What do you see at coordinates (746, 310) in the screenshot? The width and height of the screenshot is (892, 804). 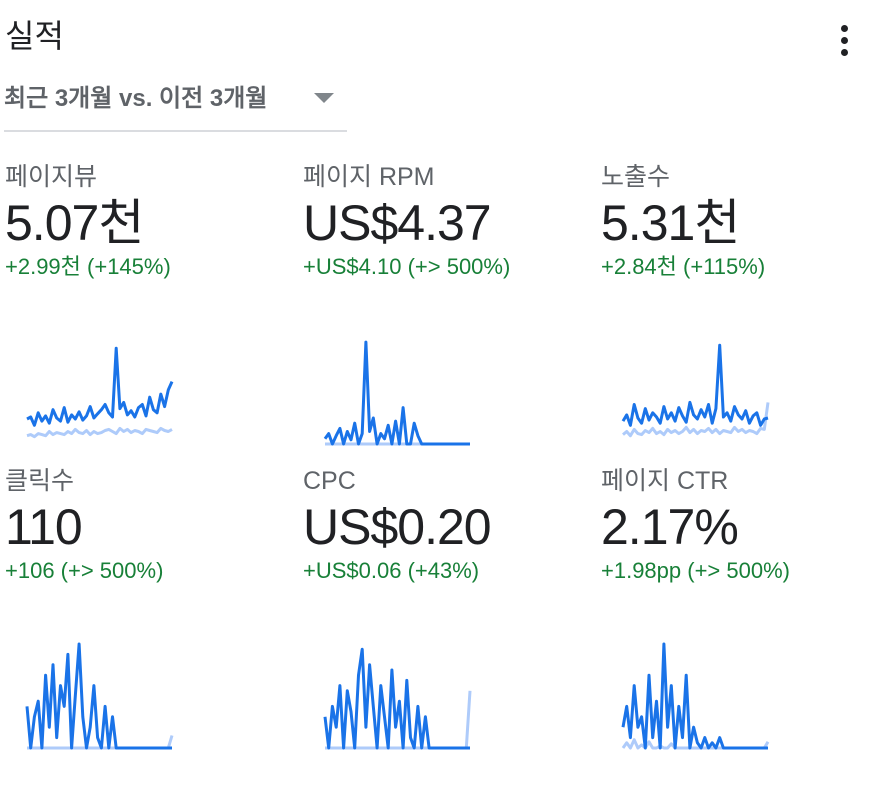 I see `metric-card-impressions: 노출수 5.31천 +2.84천 (+115%)` at bounding box center [746, 310].